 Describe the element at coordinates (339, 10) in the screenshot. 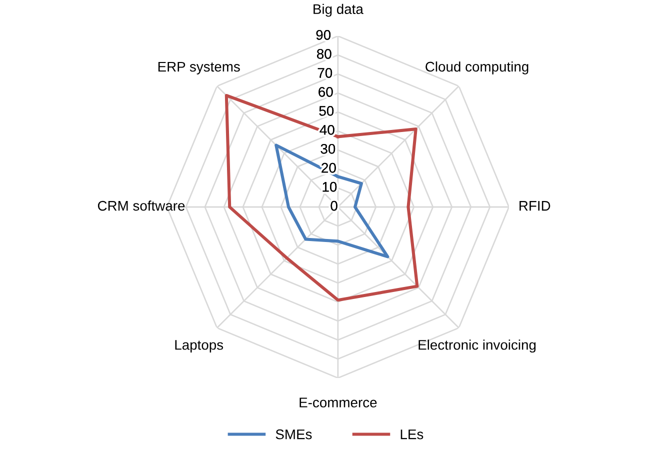

I see `spoke-label: Big data` at that location.